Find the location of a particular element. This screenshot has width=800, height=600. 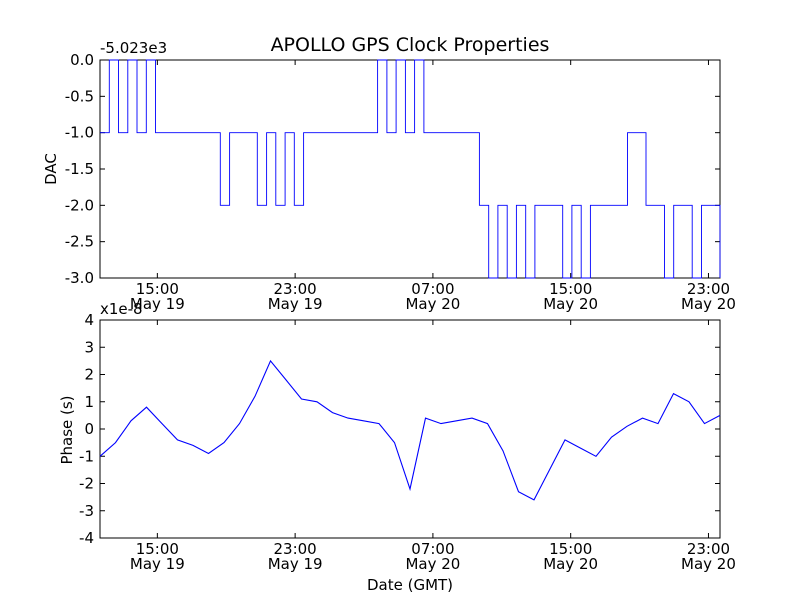

phase-y-tick-label: -1 is located at coordinates (86, 456).